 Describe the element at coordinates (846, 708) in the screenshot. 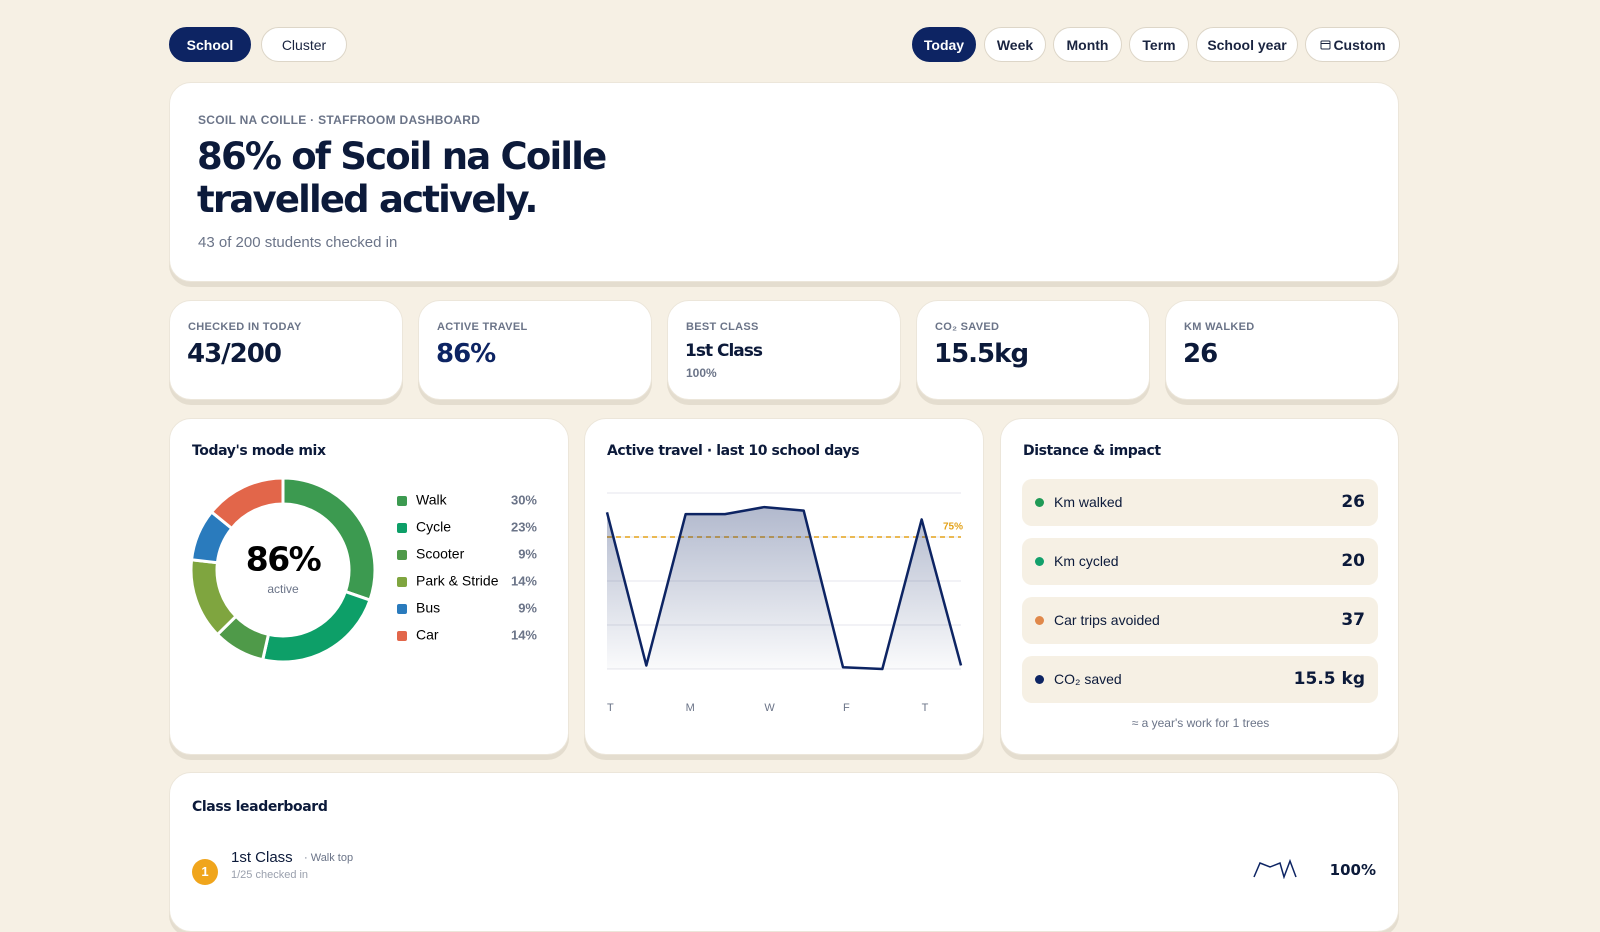

I see `x-tick-label: F` at that location.